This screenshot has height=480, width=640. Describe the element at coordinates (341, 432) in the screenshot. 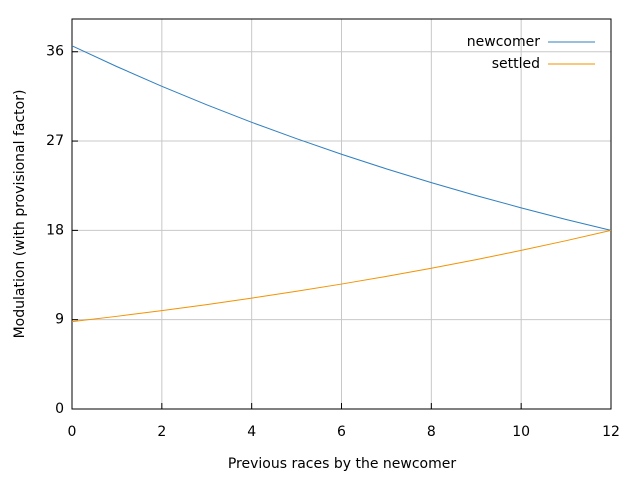

I see `x-tick-label: 6` at that location.